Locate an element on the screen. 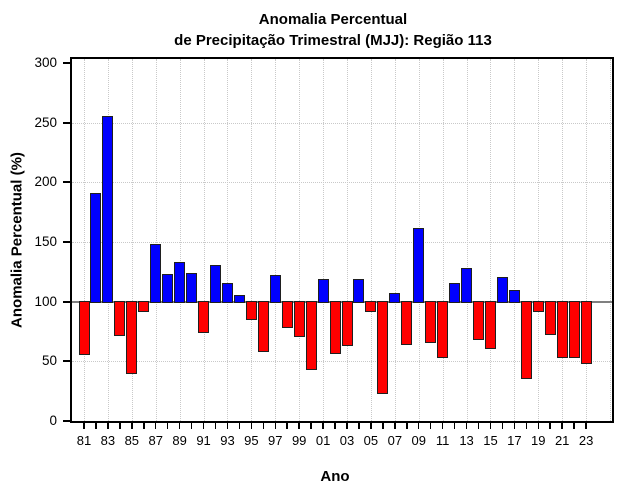 The image size is (640, 500). y-tick-label-150: 150 is located at coordinates (45, 241).